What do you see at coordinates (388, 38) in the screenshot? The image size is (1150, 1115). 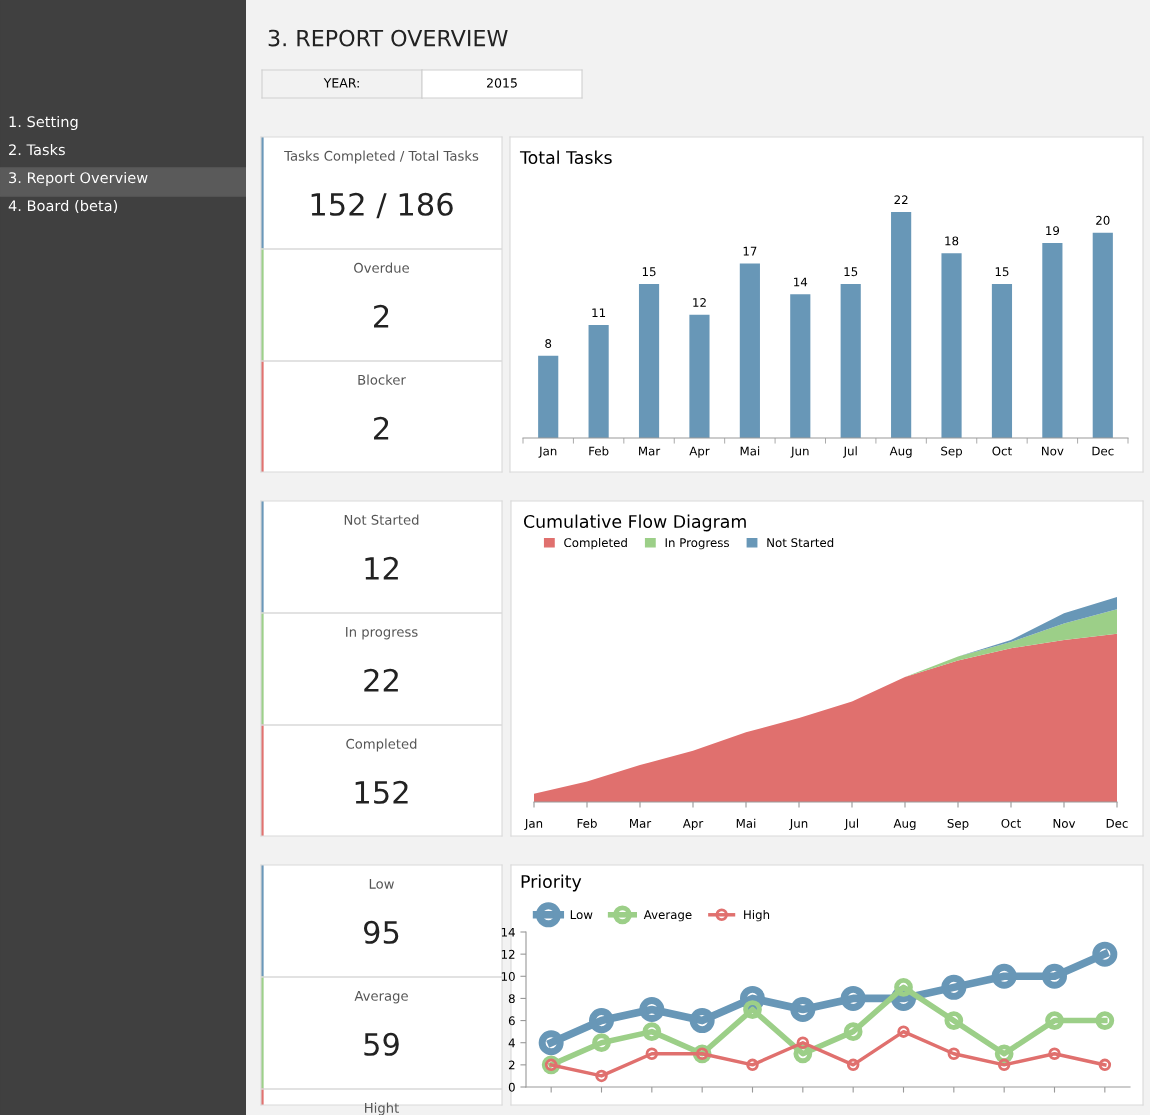 I see `text: 3. REPORT OVERVIEW` at bounding box center [388, 38].